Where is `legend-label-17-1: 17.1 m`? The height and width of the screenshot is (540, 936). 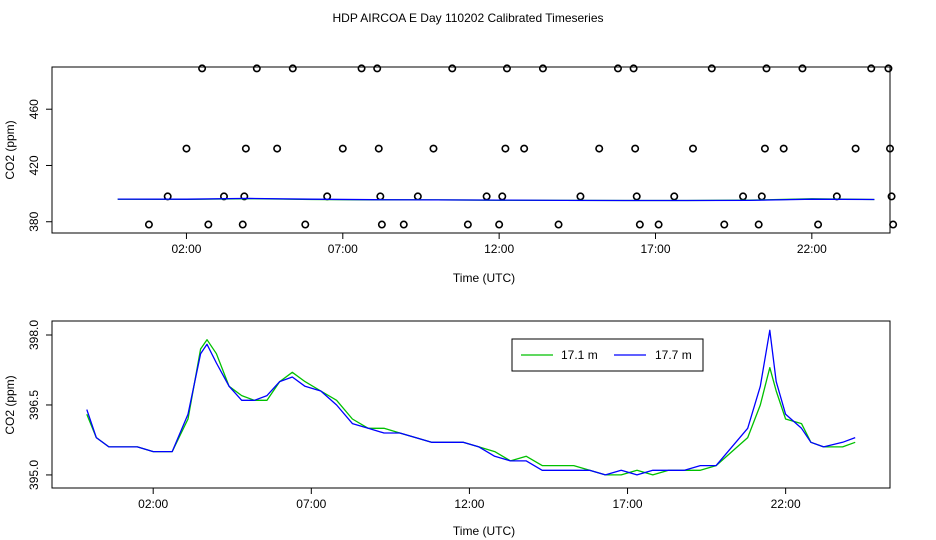
legend-label-17-1: 17.1 m is located at coordinates (579, 355).